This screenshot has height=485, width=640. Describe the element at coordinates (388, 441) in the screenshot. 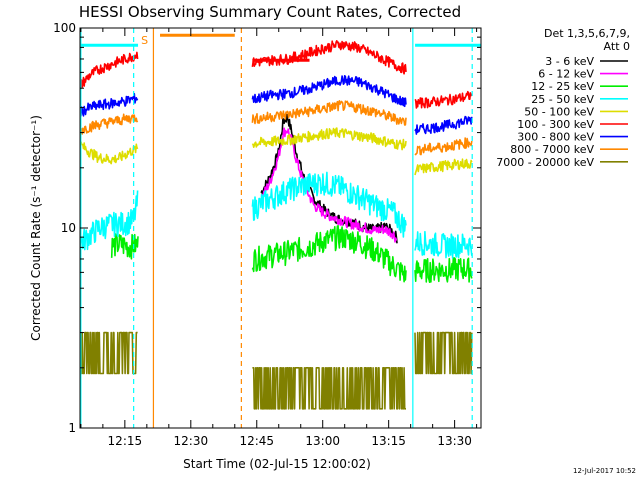

I see `x-tick-label: 13:15` at that location.